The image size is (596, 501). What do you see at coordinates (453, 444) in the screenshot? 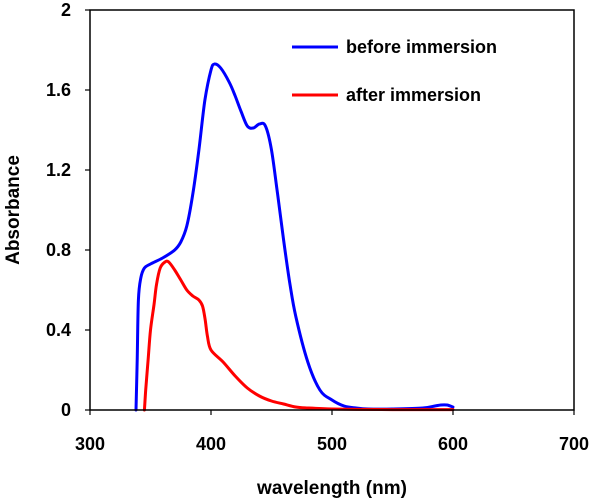
I see `x-tick-label: 600` at bounding box center [453, 444].